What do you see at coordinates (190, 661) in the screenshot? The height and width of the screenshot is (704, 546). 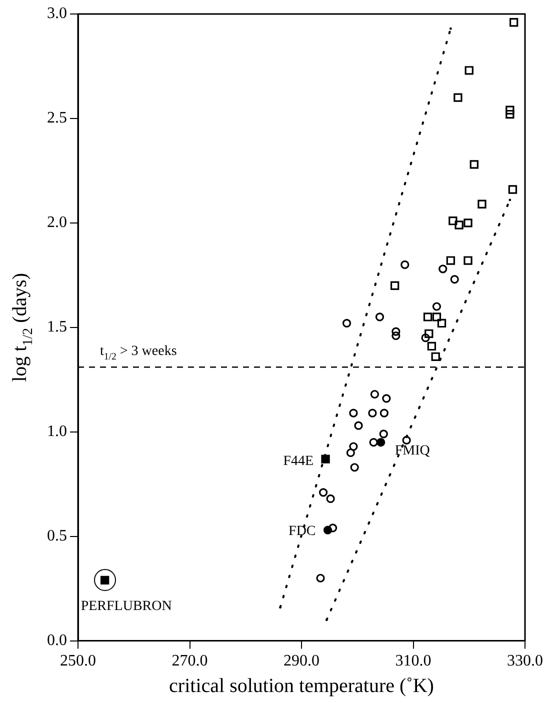 I see `x-tick-label: 270.0` at bounding box center [190, 661].